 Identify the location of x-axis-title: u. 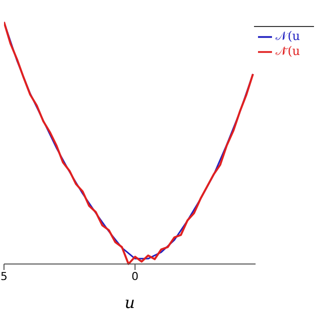
(129, 302).